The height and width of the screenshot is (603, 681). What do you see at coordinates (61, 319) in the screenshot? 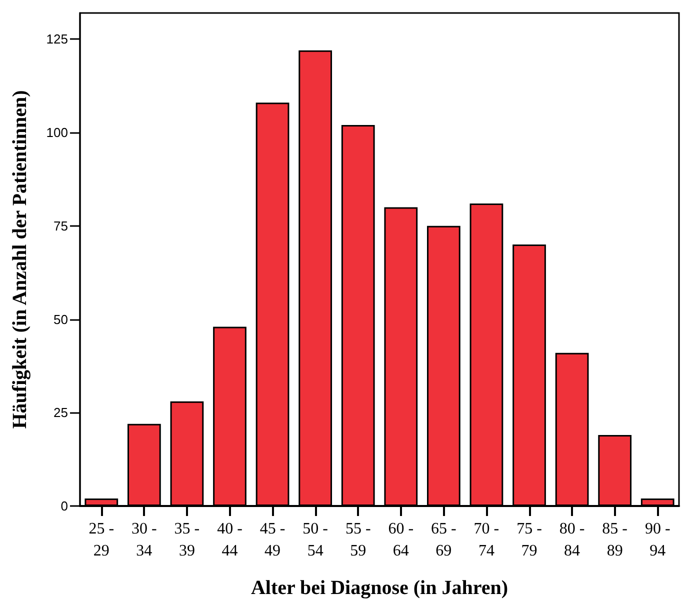
I see `y-tick-label: 50` at bounding box center [61, 319].